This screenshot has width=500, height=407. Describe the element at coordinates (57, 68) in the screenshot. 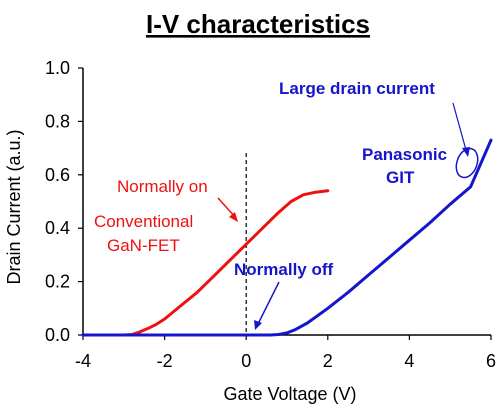

I see `y-tick-label: 1.0` at that location.